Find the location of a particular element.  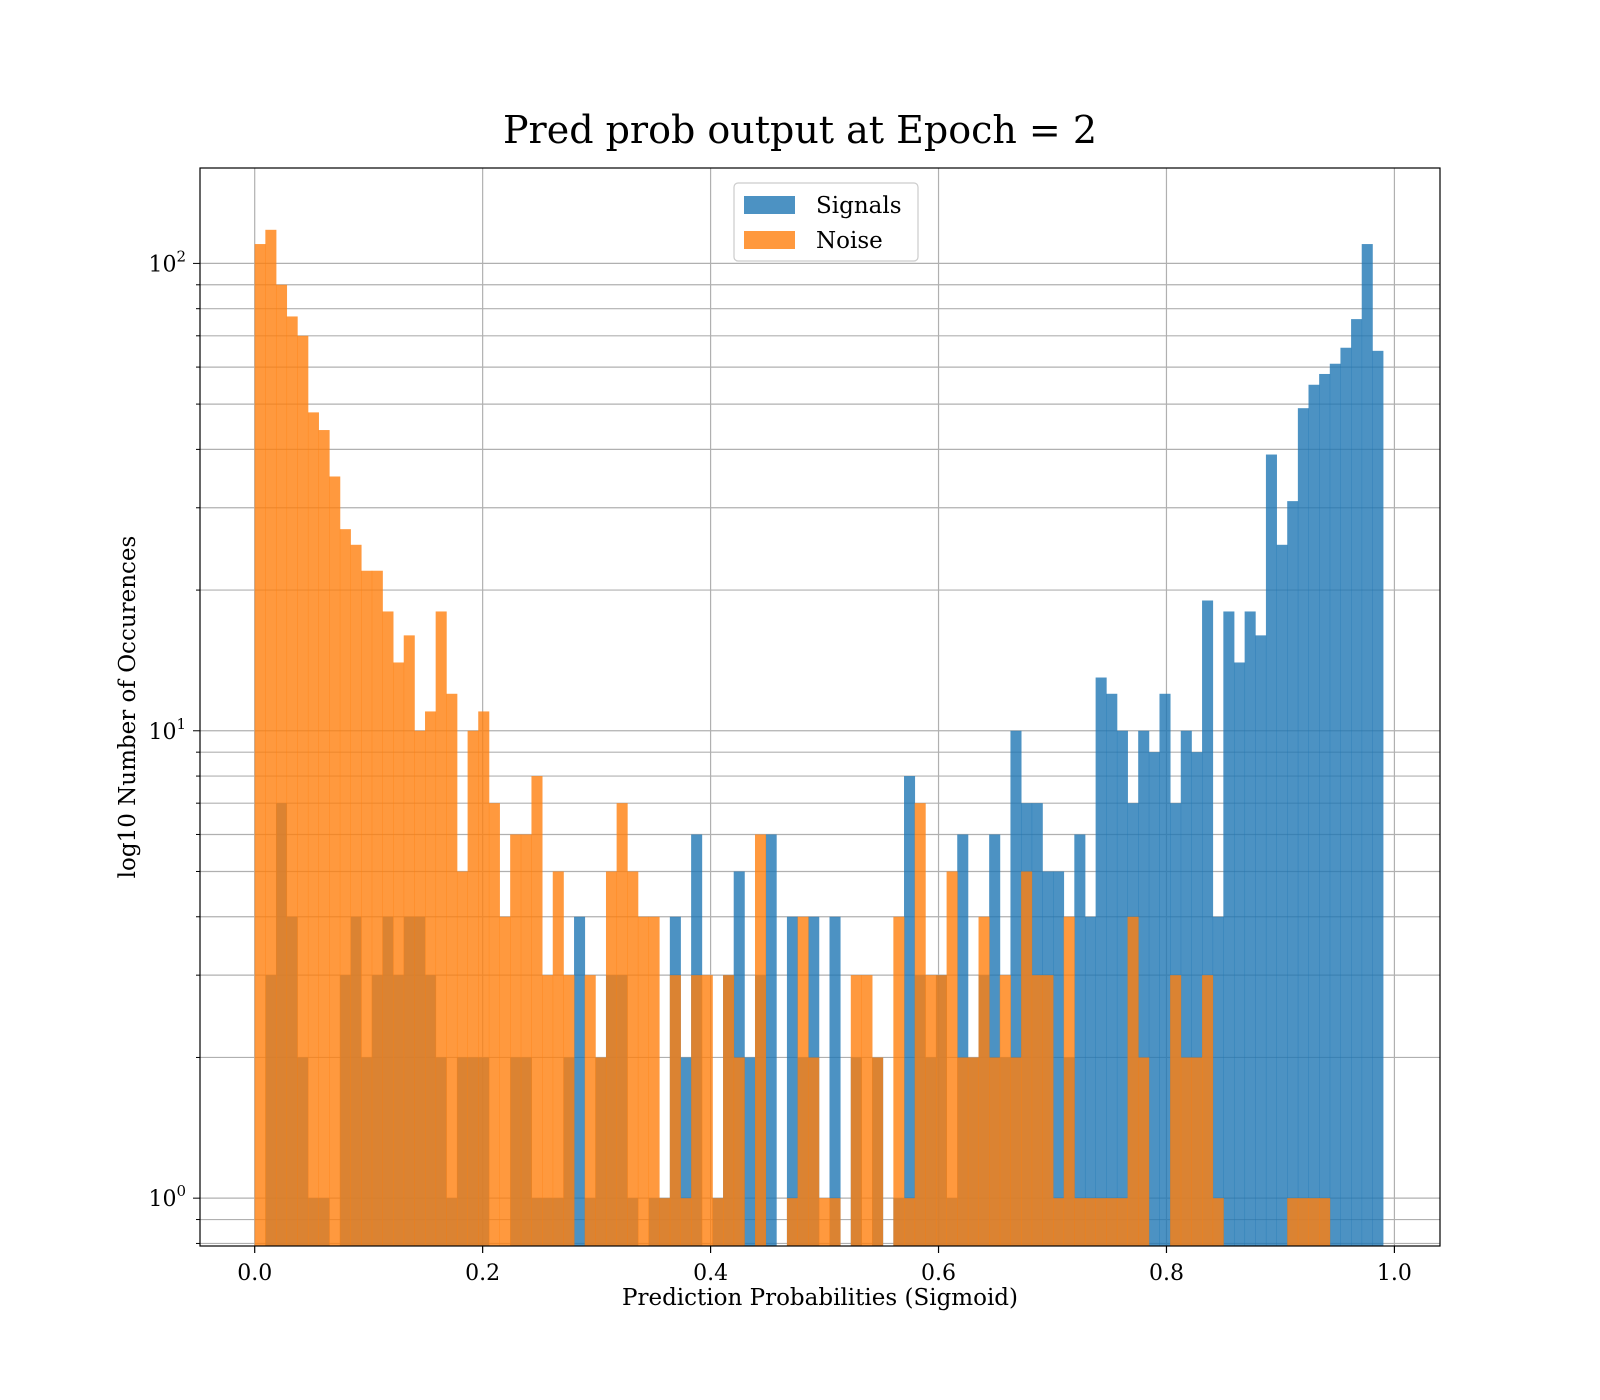

legend-label: Signals is located at coordinates (859, 206).